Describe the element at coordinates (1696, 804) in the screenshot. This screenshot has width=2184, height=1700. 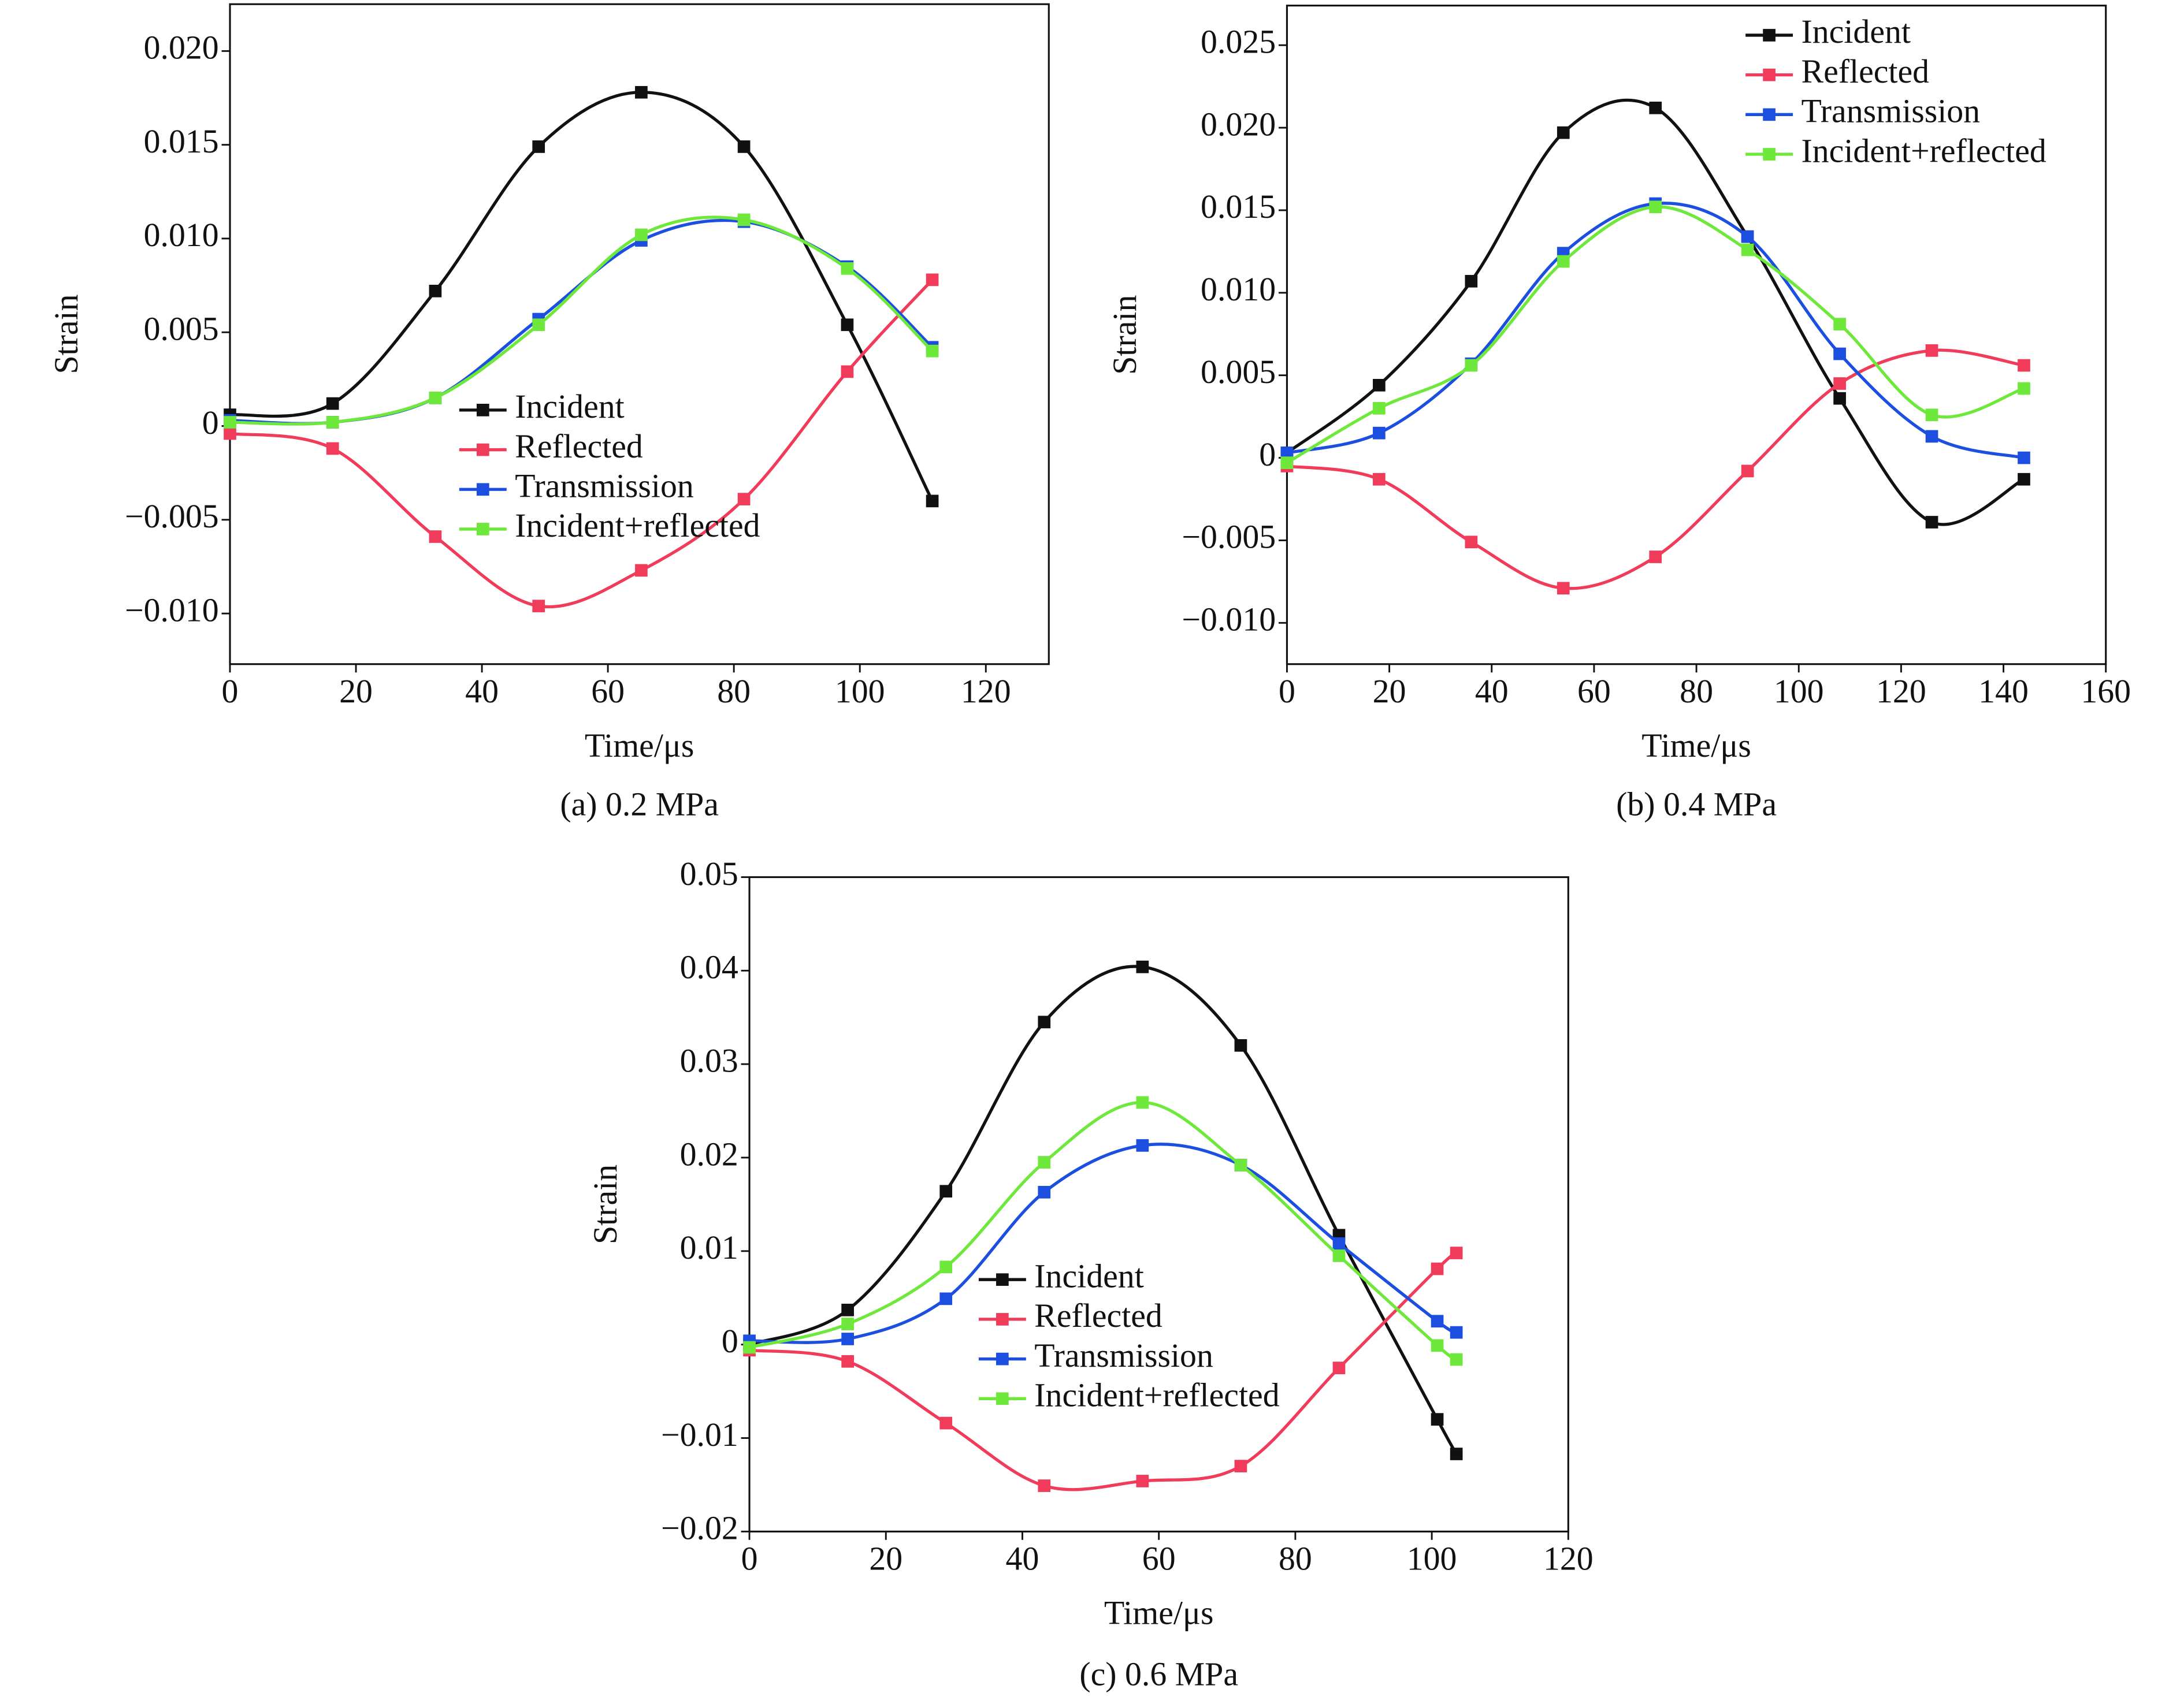
I see `chart-caption: (b) 0.4 MPa` at that location.